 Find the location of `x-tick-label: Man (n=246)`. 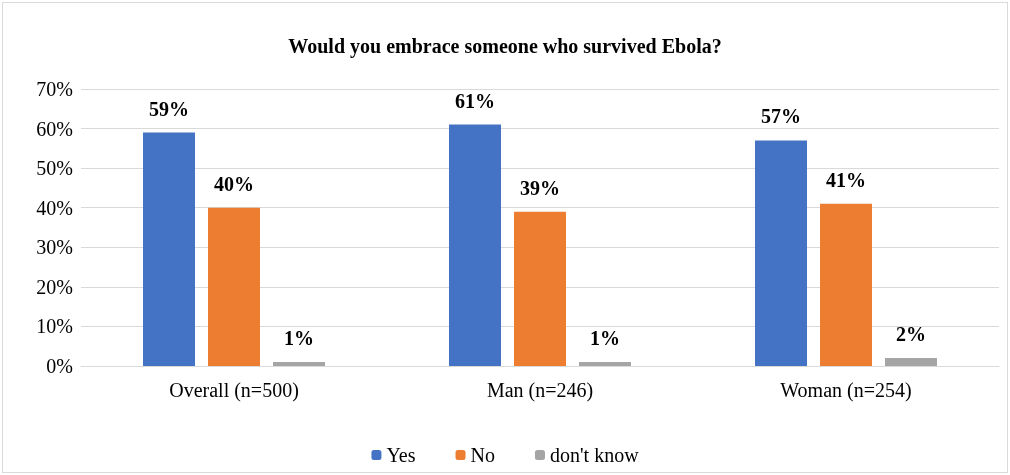

x-tick-label: Man (n=246) is located at coordinates (540, 390).